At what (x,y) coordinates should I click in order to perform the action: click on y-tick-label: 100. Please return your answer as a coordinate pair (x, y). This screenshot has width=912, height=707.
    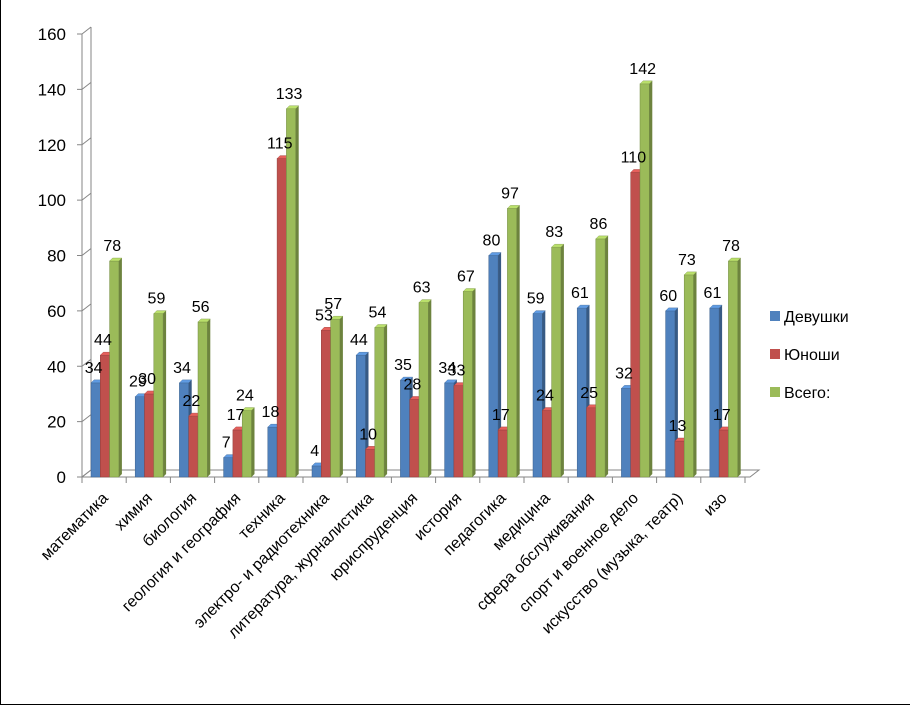
    Looking at the image, I should click on (52, 200).